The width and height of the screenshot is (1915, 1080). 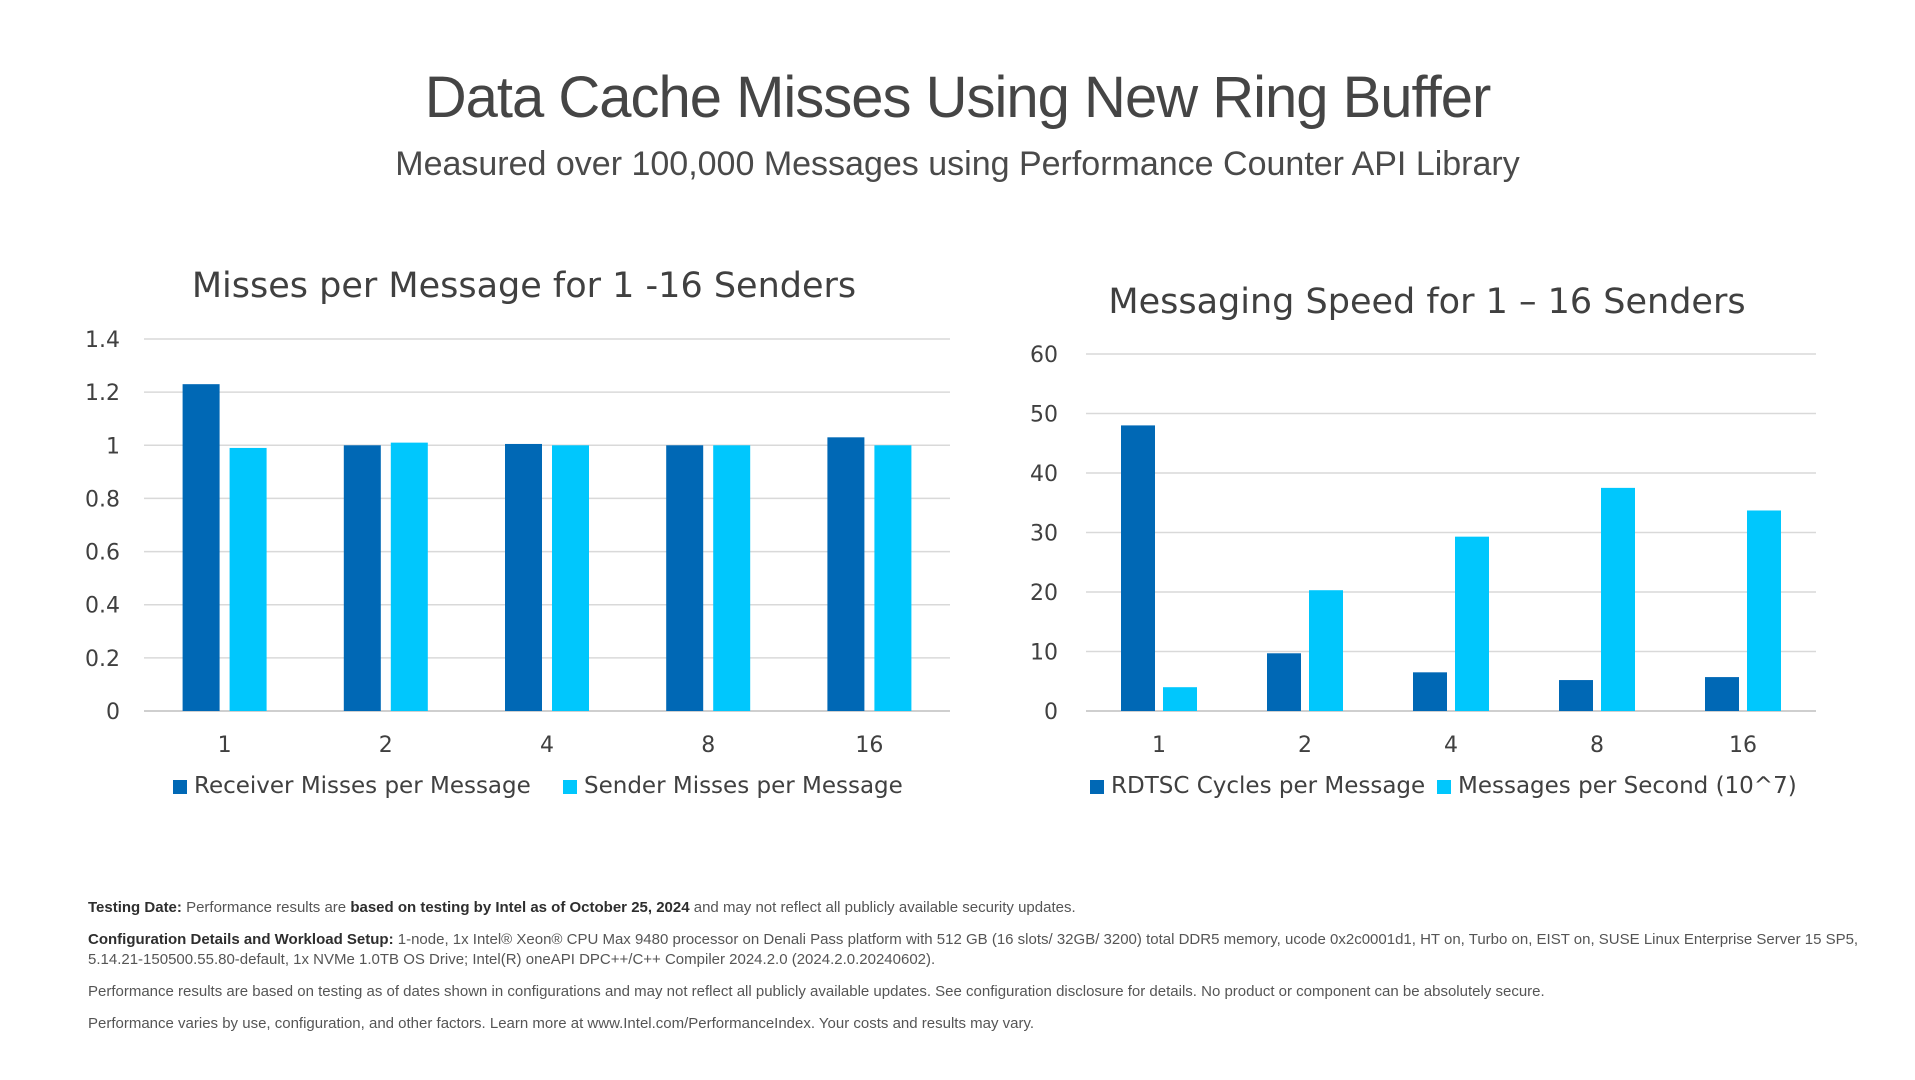 I want to click on chart2-ytick-label: 30, so click(x=1044, y=534).